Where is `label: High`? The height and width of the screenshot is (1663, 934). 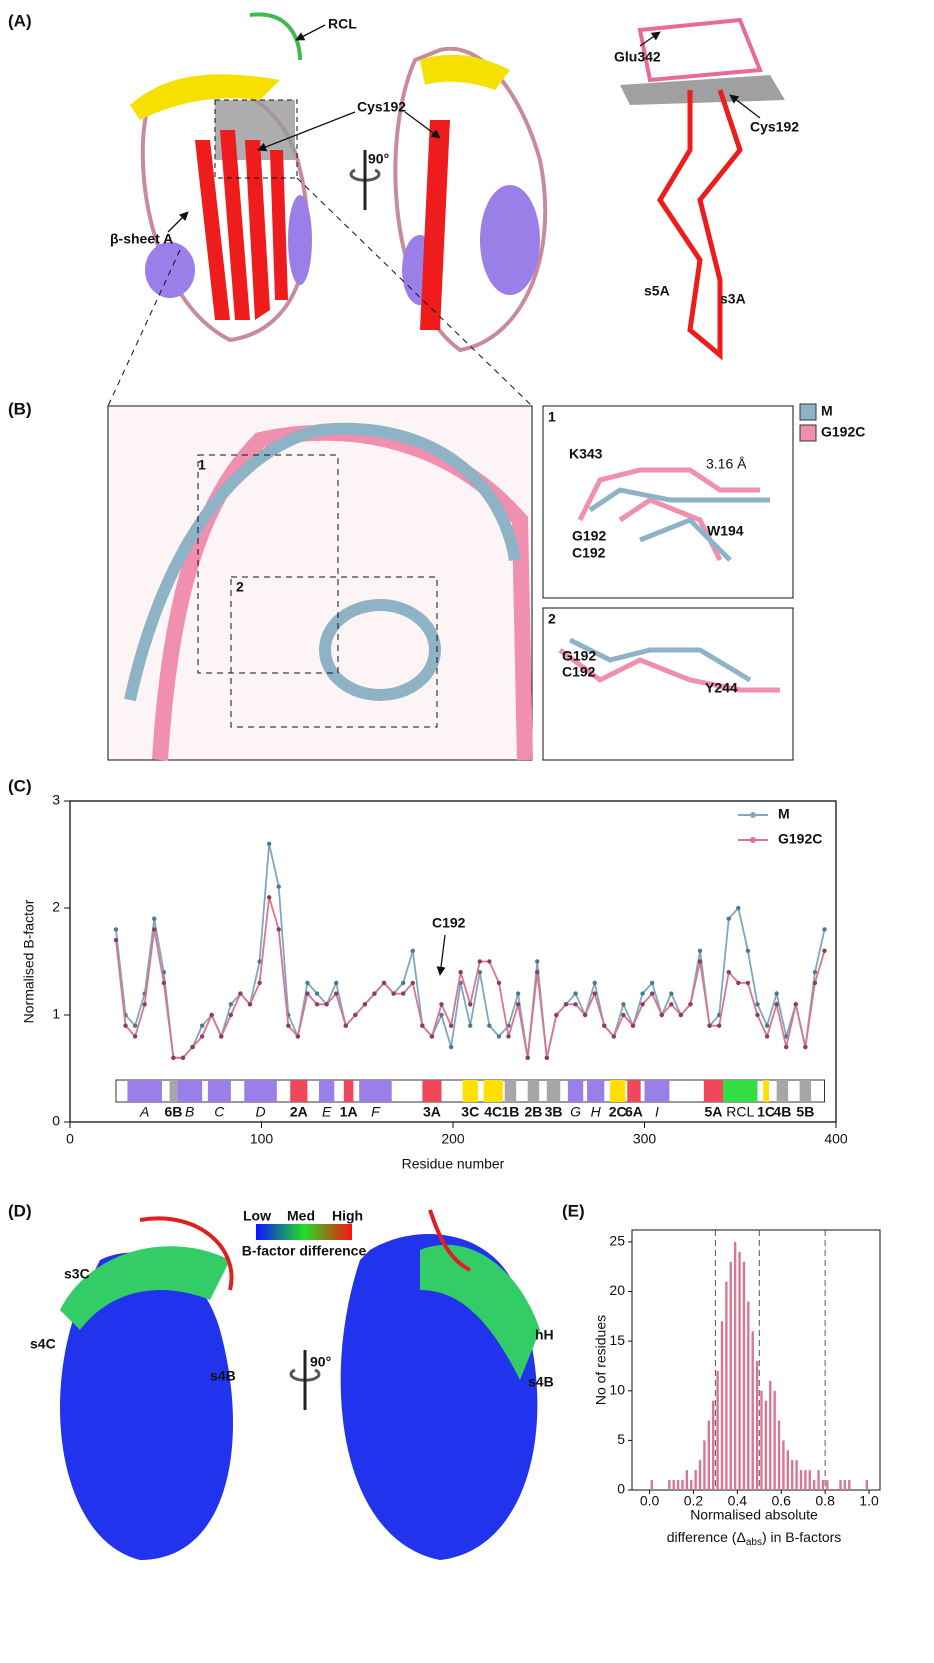 label: High is located at coordinates (347, 1216).